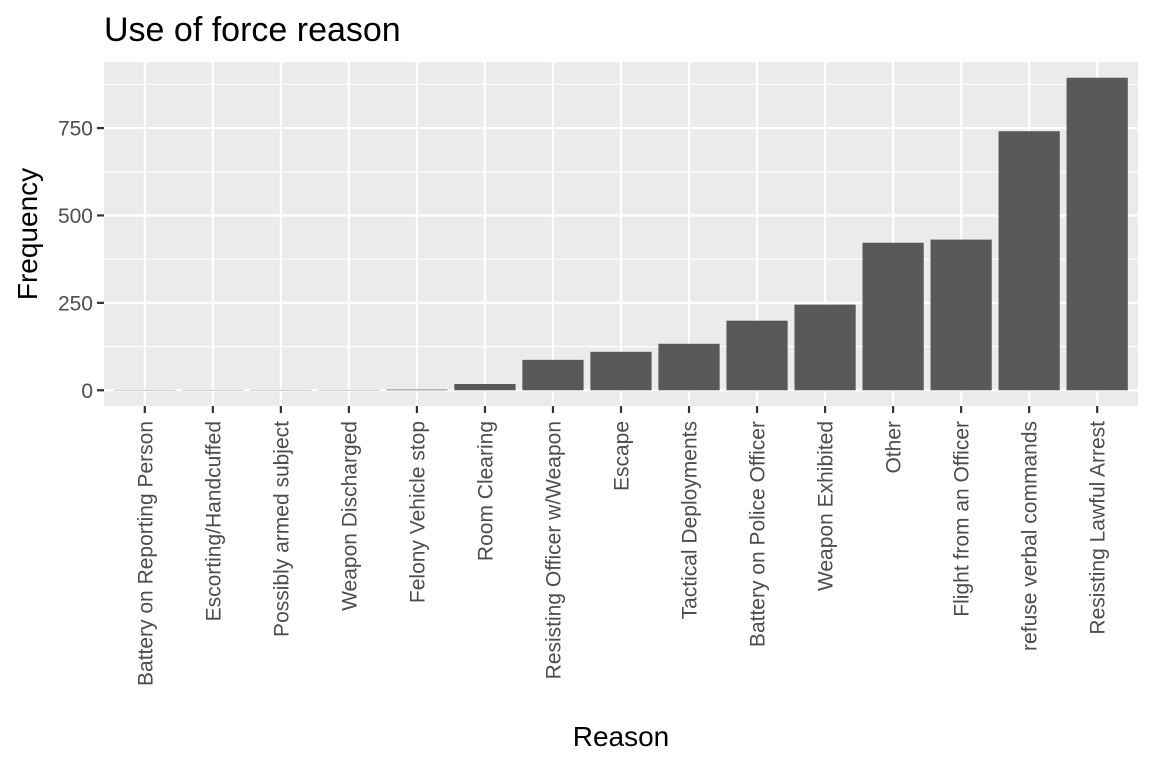 This screenshot has height=773, width=1152. I want to click on x-tick-label: Resisting Lawful Arrest, so click(1098, 528).